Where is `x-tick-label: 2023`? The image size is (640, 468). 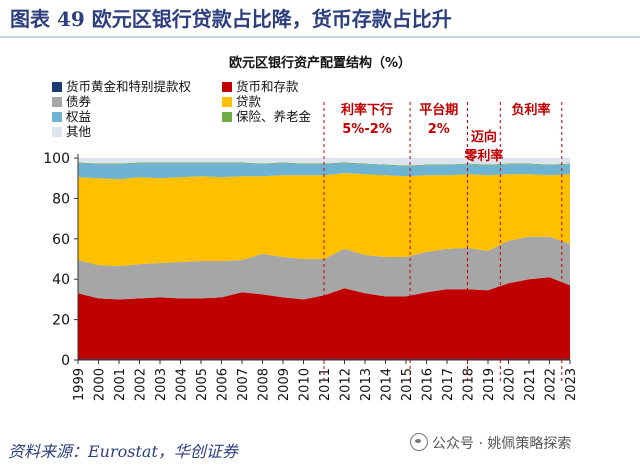
x-tick-label: 2023 is located at coordinates (571, 384).